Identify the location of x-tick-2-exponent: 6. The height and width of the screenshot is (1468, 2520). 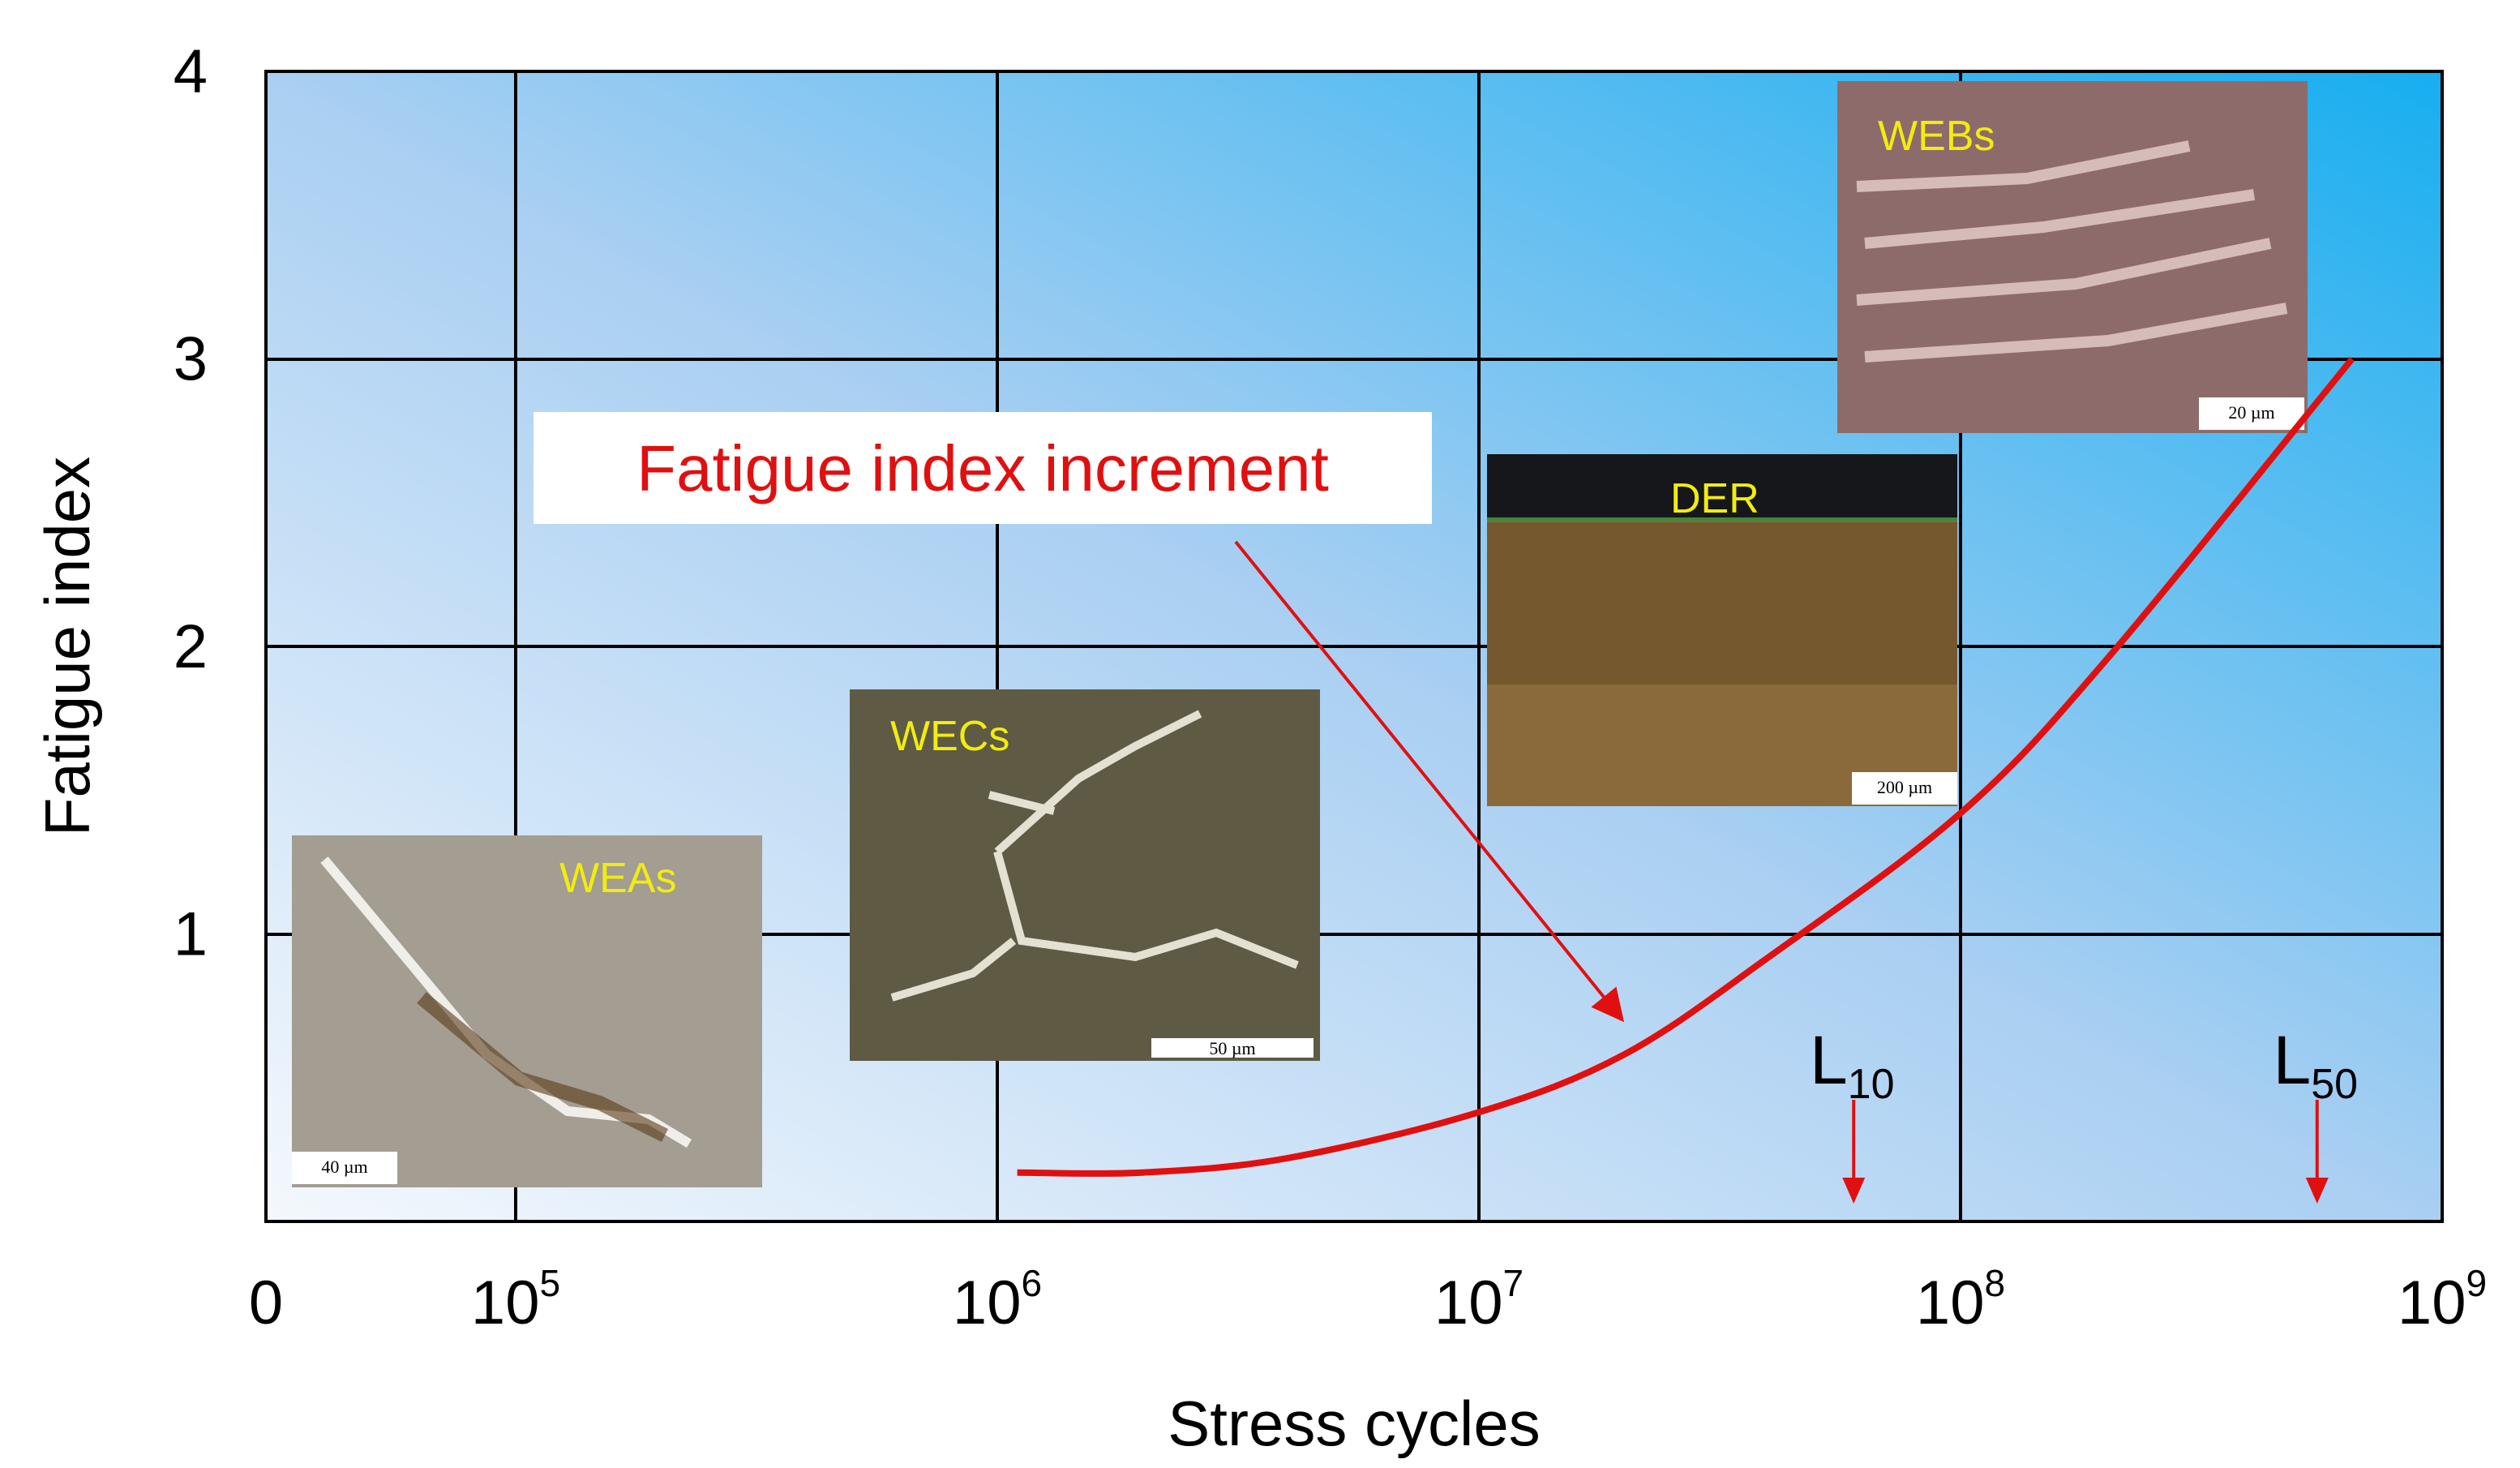
(1031, 1283).